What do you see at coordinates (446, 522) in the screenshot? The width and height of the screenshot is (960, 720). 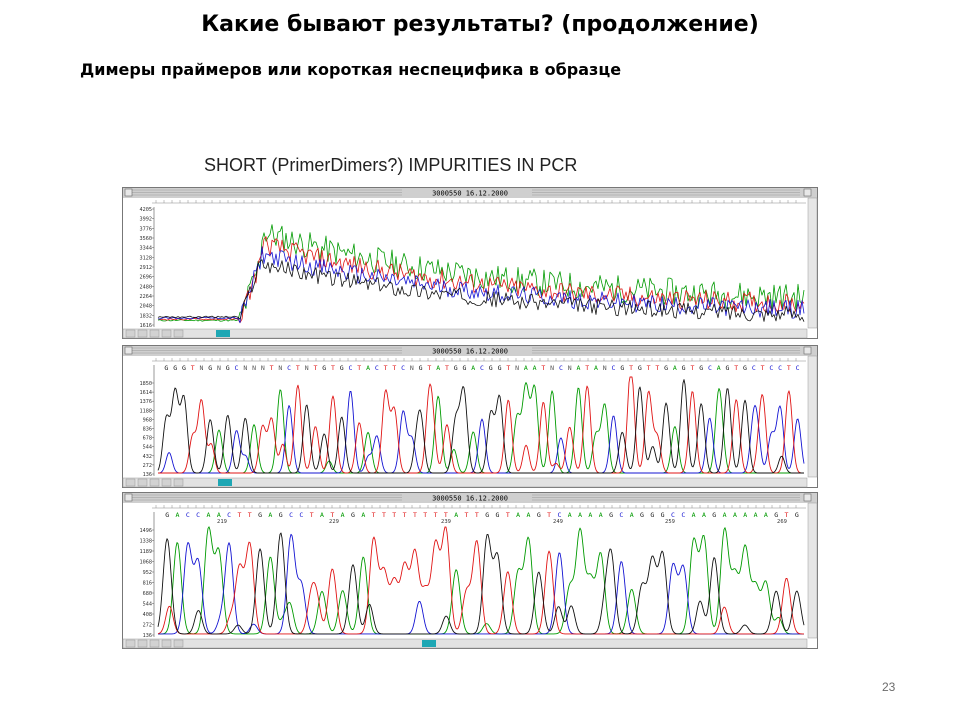 I see `base-position-label: 239` at bounding box center [446, 522].